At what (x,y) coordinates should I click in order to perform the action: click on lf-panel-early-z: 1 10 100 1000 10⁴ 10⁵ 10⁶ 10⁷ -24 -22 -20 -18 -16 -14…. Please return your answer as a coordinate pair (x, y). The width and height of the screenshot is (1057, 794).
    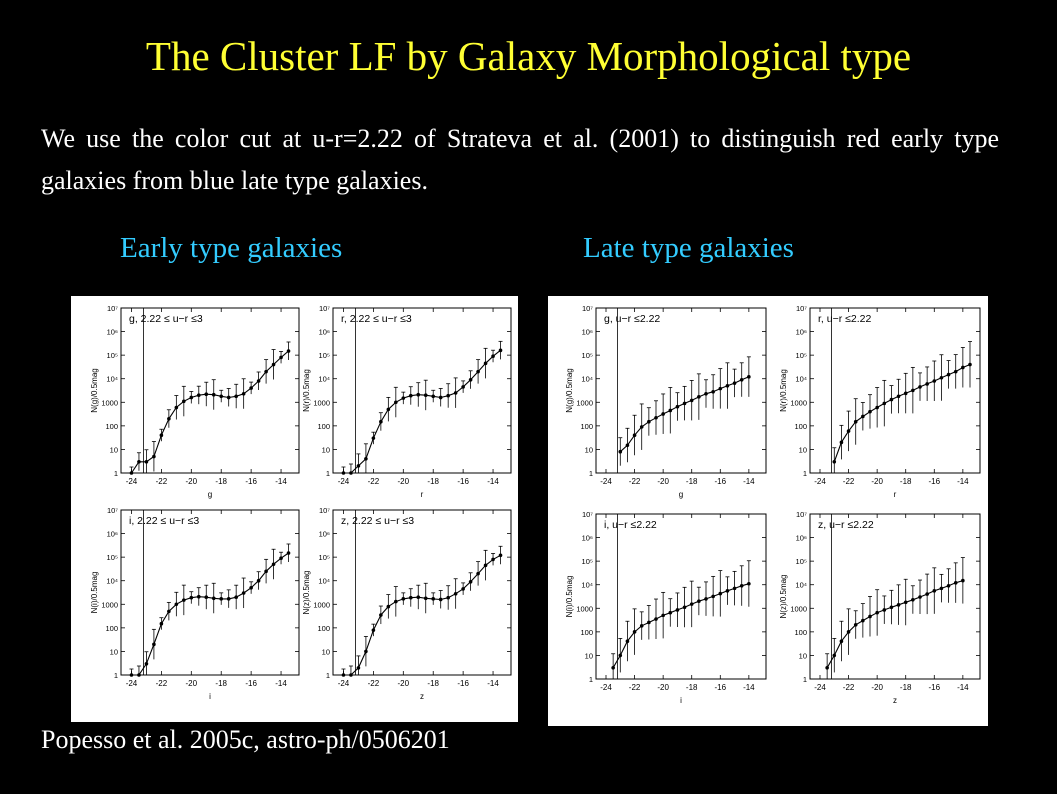
    Looking at the image, I should click on (407, 603).